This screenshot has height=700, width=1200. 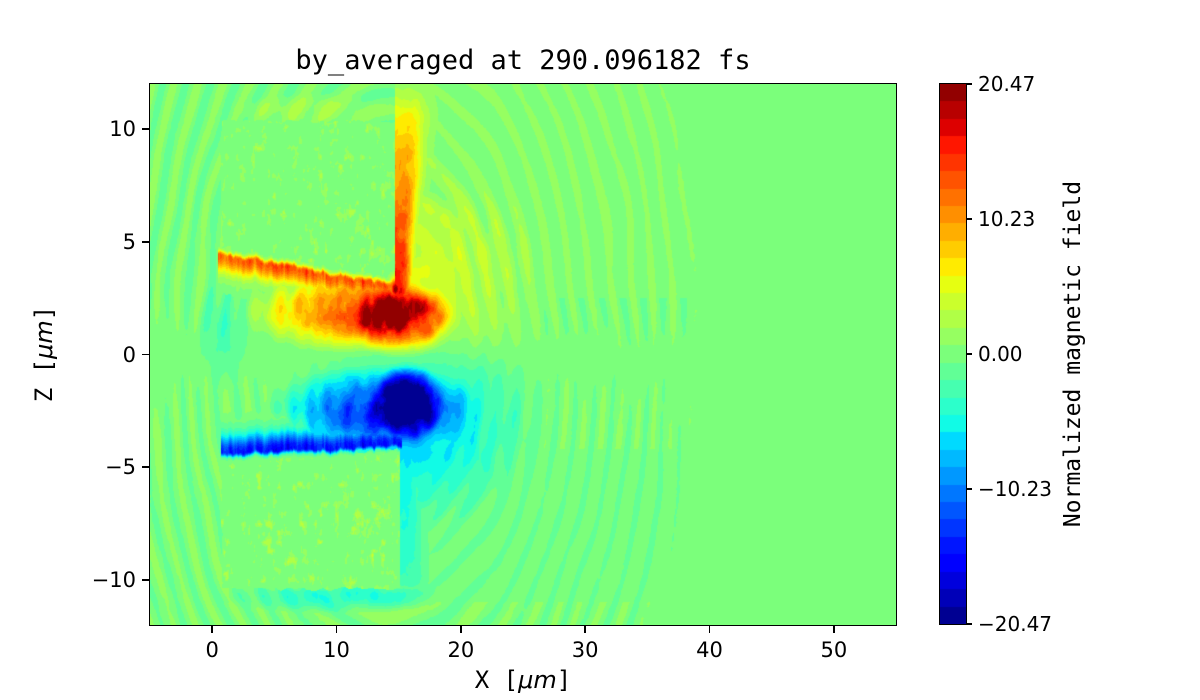 I want to click on colorbar-tick-label: 10.23, so click(x=1007, y=219).